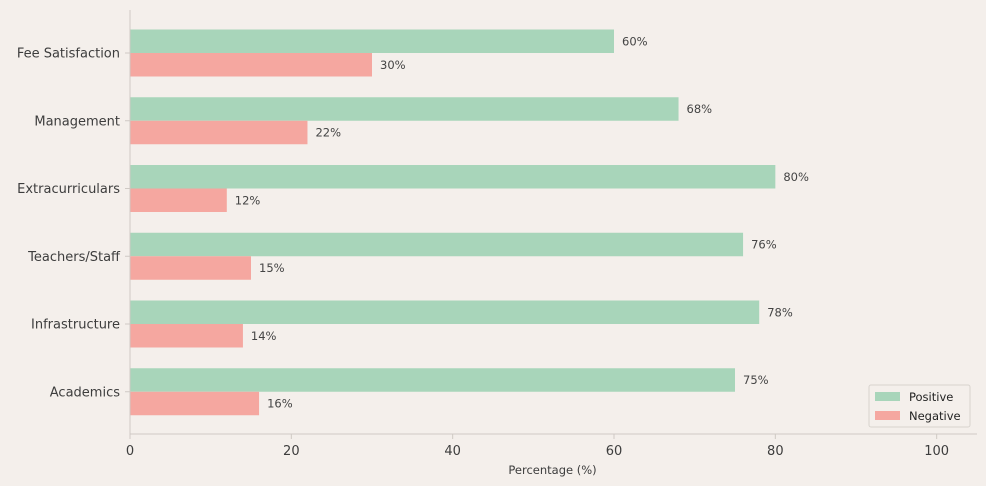  What do you see at coordinates (68, 189) in the screenshot?
I see `y-tick-label-extracurriculars: Extracurriculars` at bounding box center [68, 189].